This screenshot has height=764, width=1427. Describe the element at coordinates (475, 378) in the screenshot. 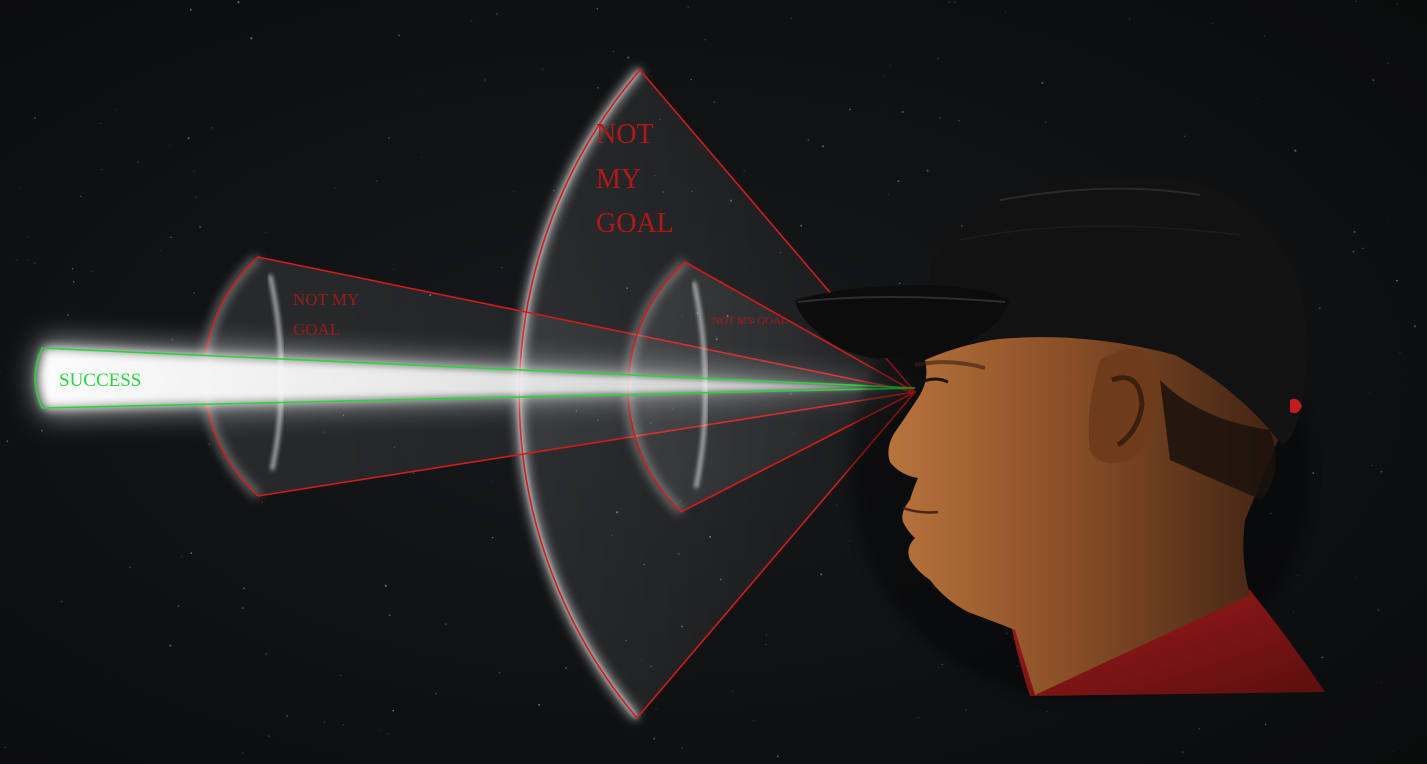

I see `success-beam` at that location.